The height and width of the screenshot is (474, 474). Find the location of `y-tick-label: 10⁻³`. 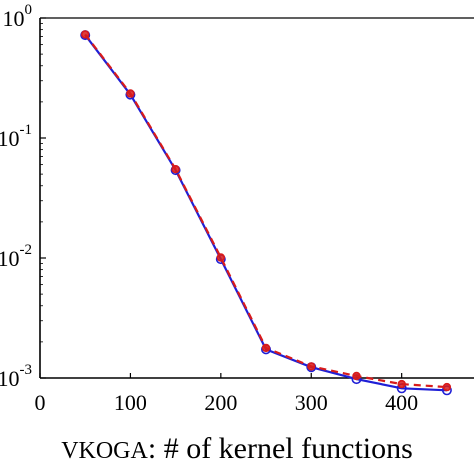

y-tick-label: 10⁻³ is located at coordinates (16, 376).